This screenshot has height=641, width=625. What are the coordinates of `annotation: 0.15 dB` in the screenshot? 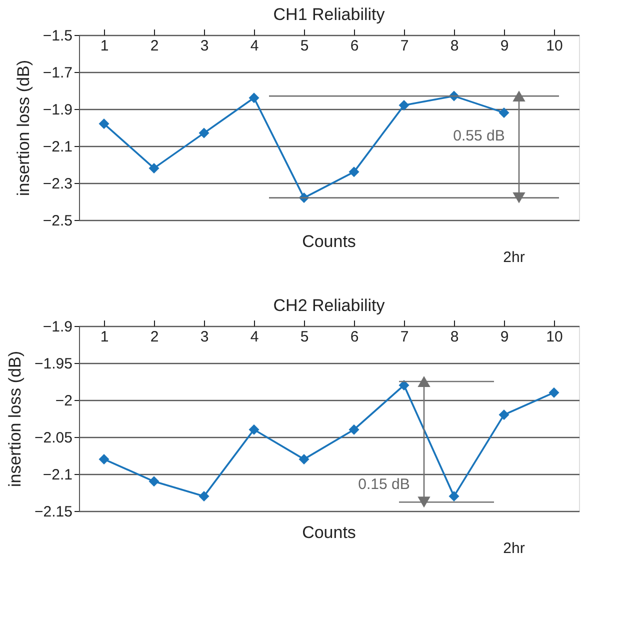 It's located at (384, 485).